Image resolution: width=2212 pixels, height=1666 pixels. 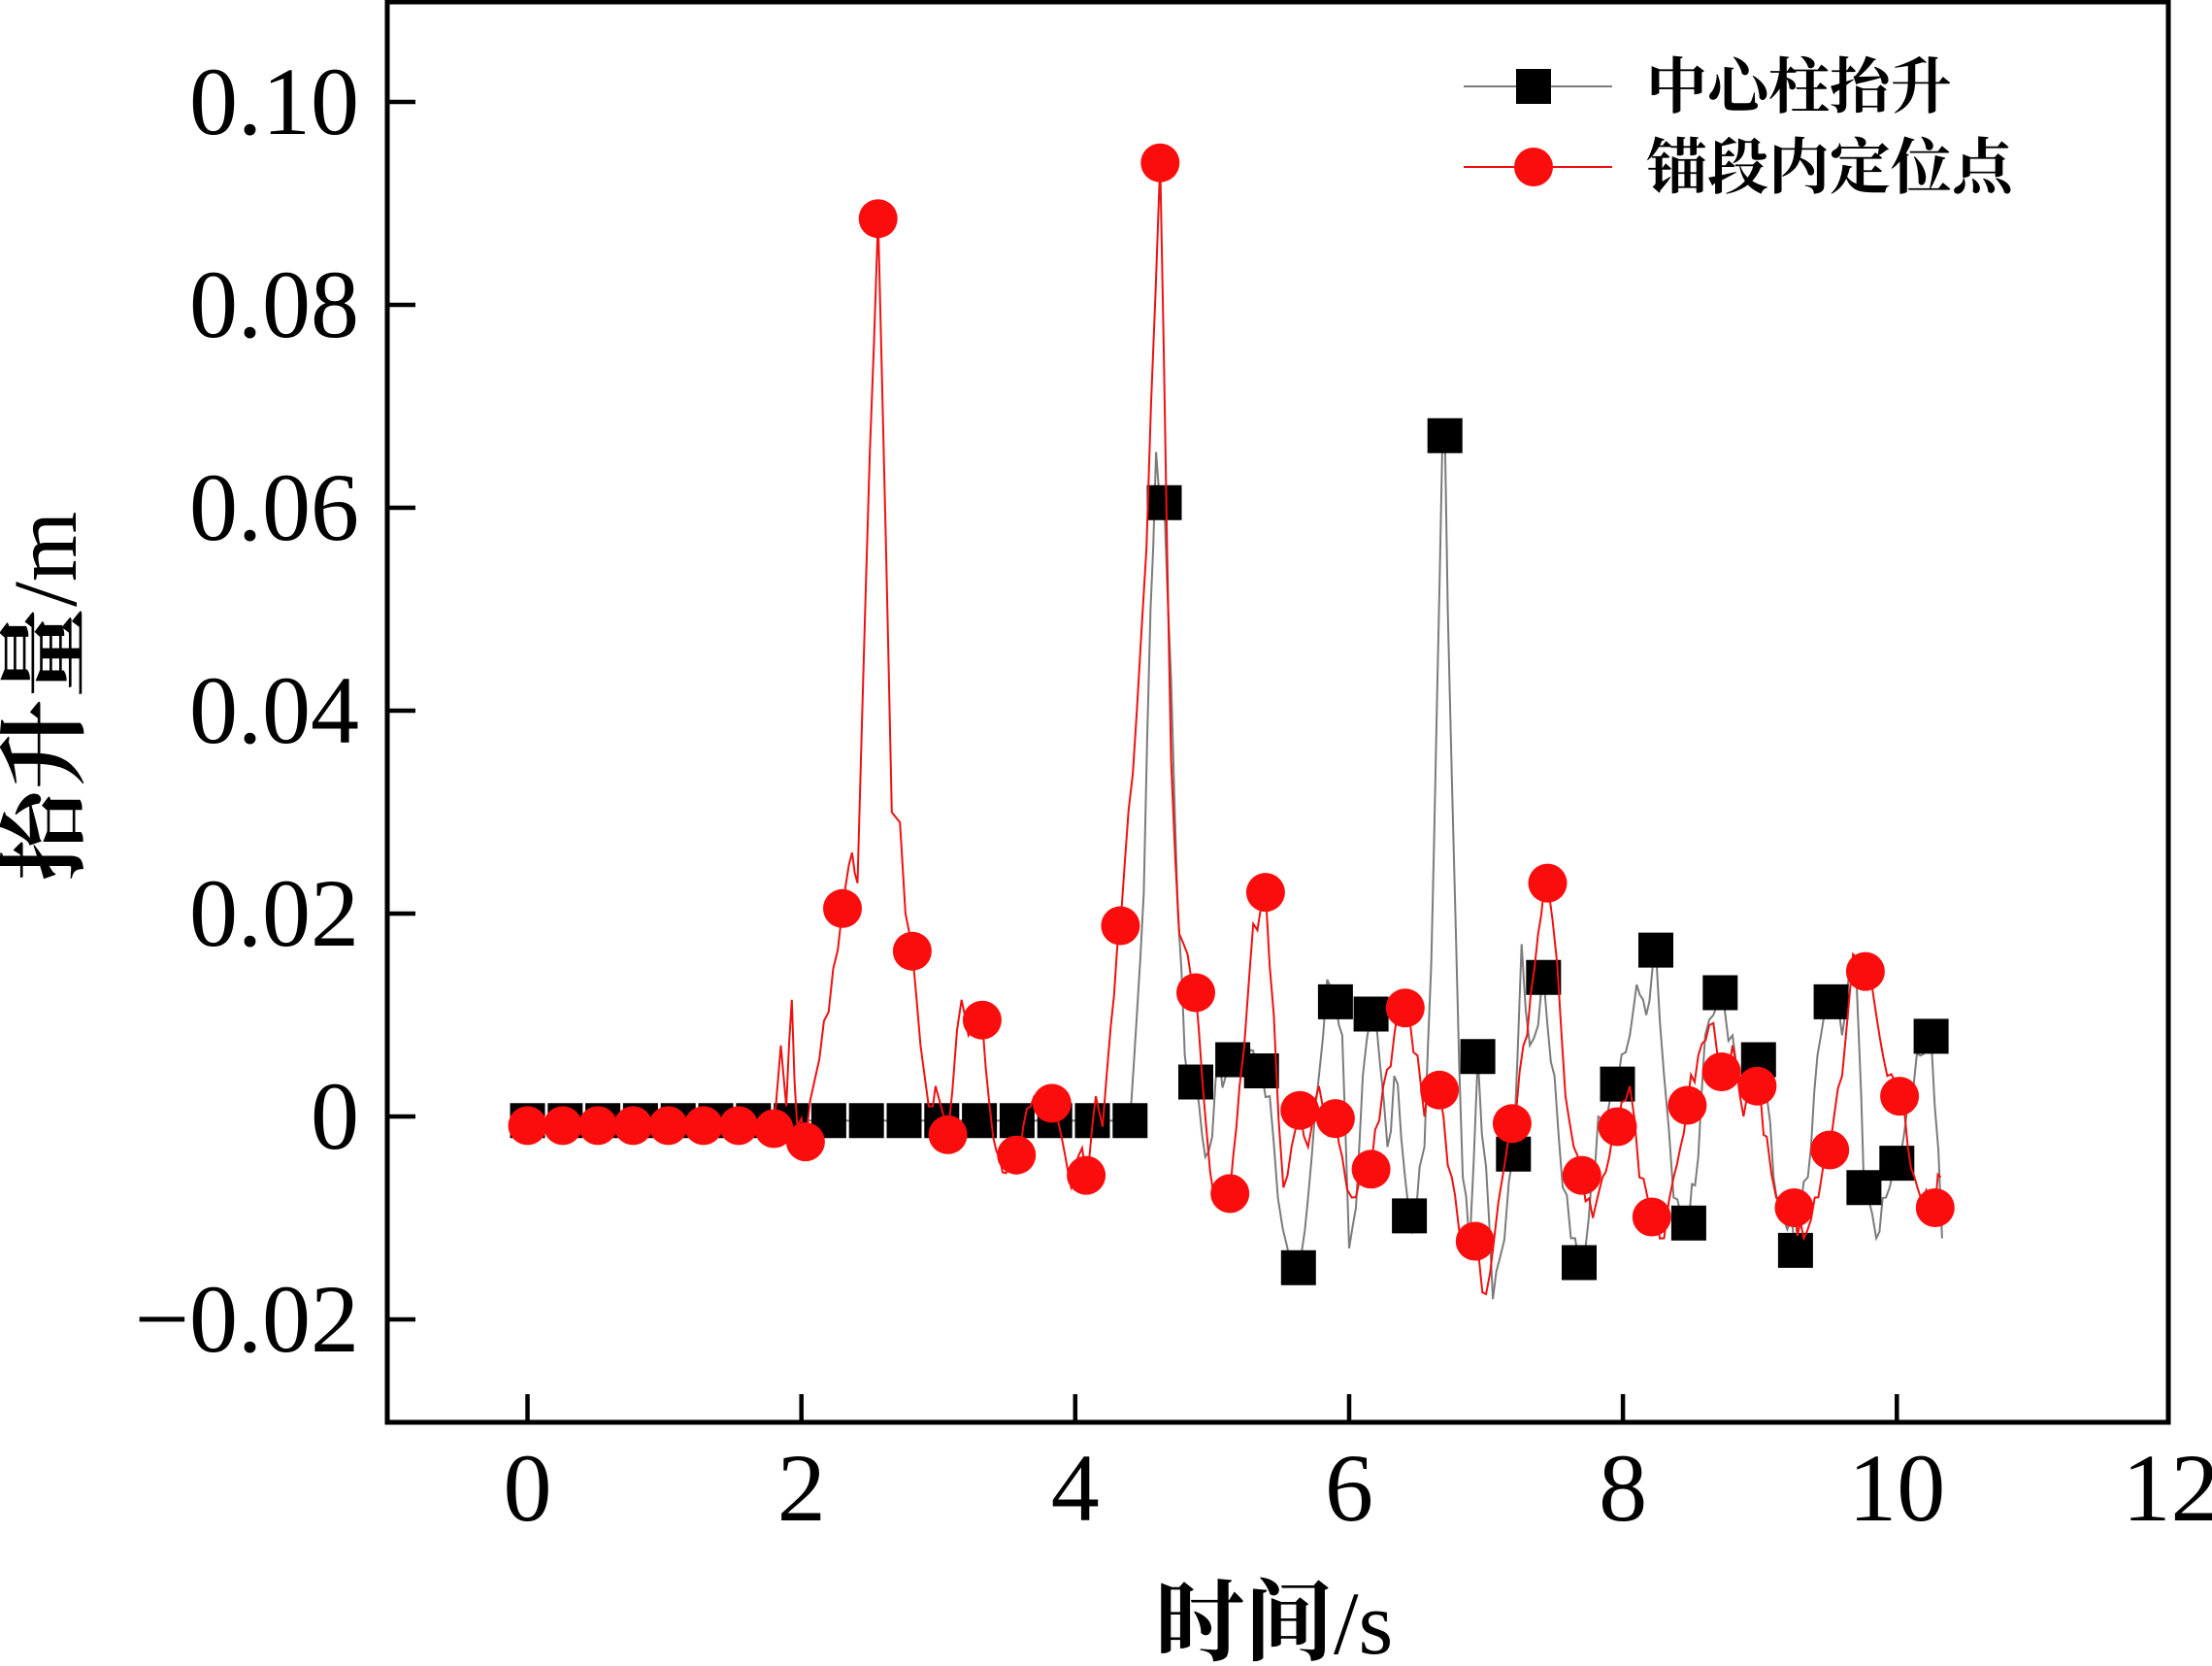 I want to click on svg-text: /m, so click(x=48, y=560).